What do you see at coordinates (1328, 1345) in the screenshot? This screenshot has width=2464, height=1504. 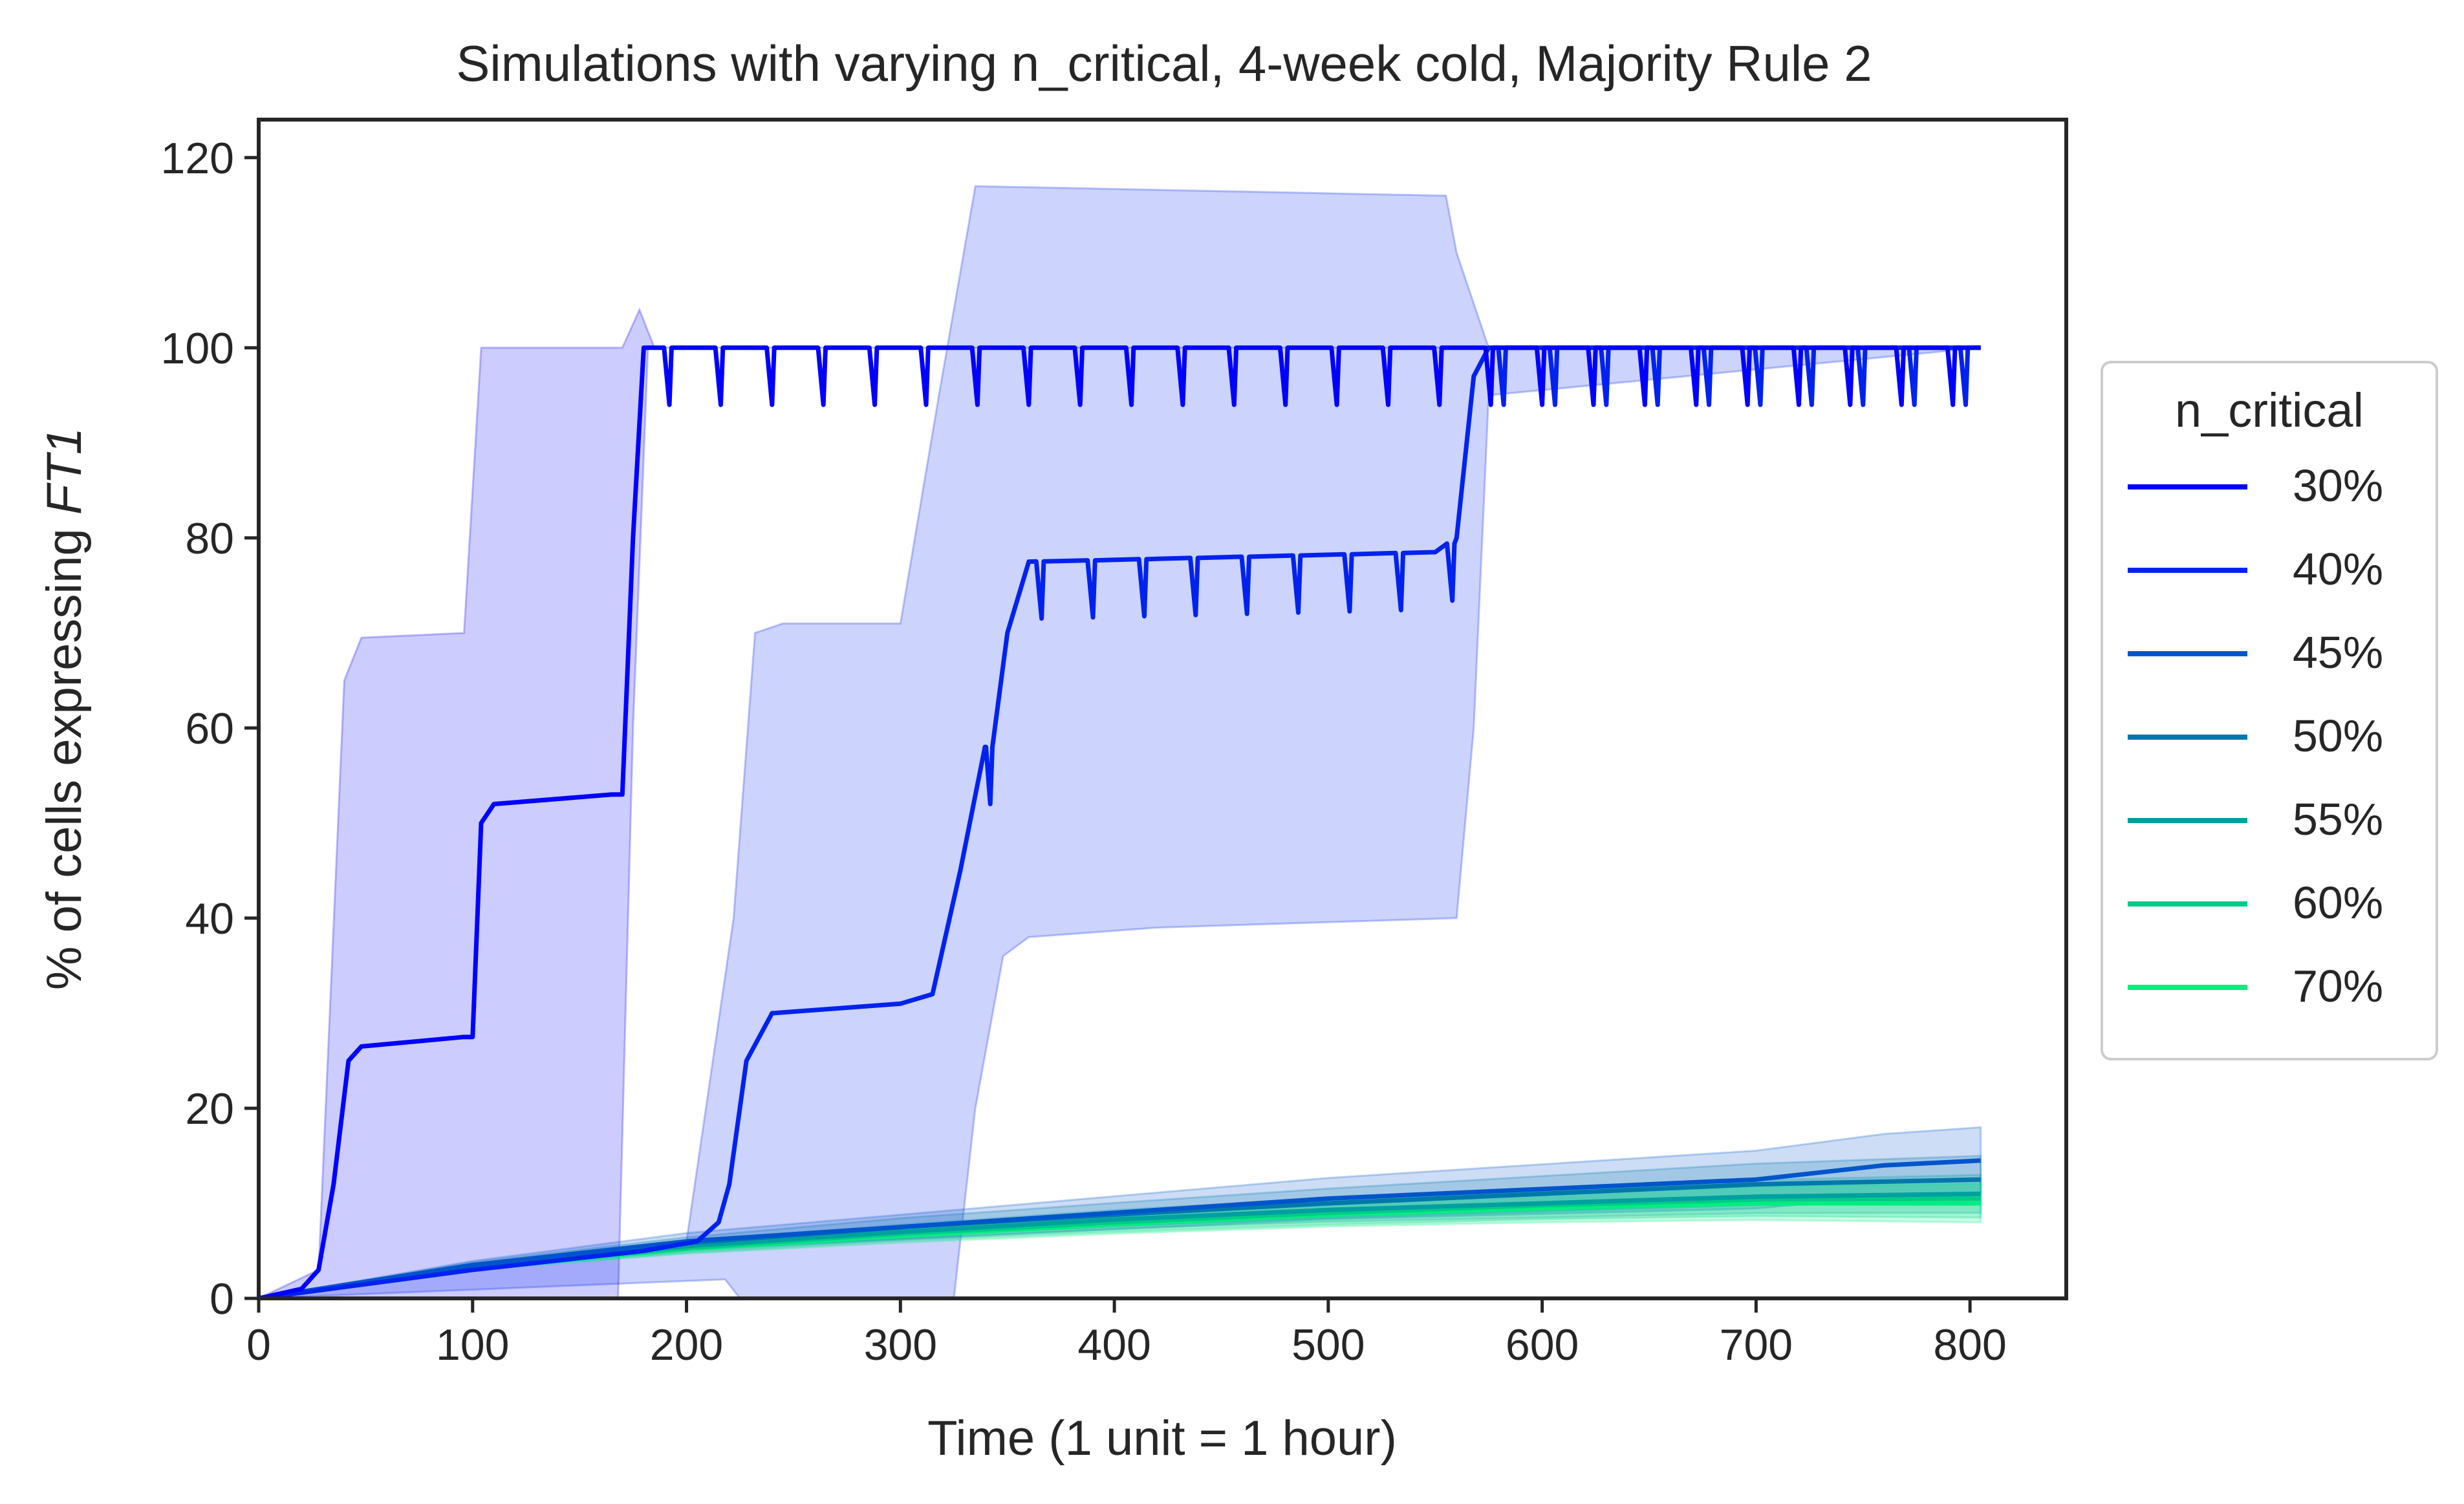 I see `x-tick-label: 500` at bounding box center [1328, 1345].